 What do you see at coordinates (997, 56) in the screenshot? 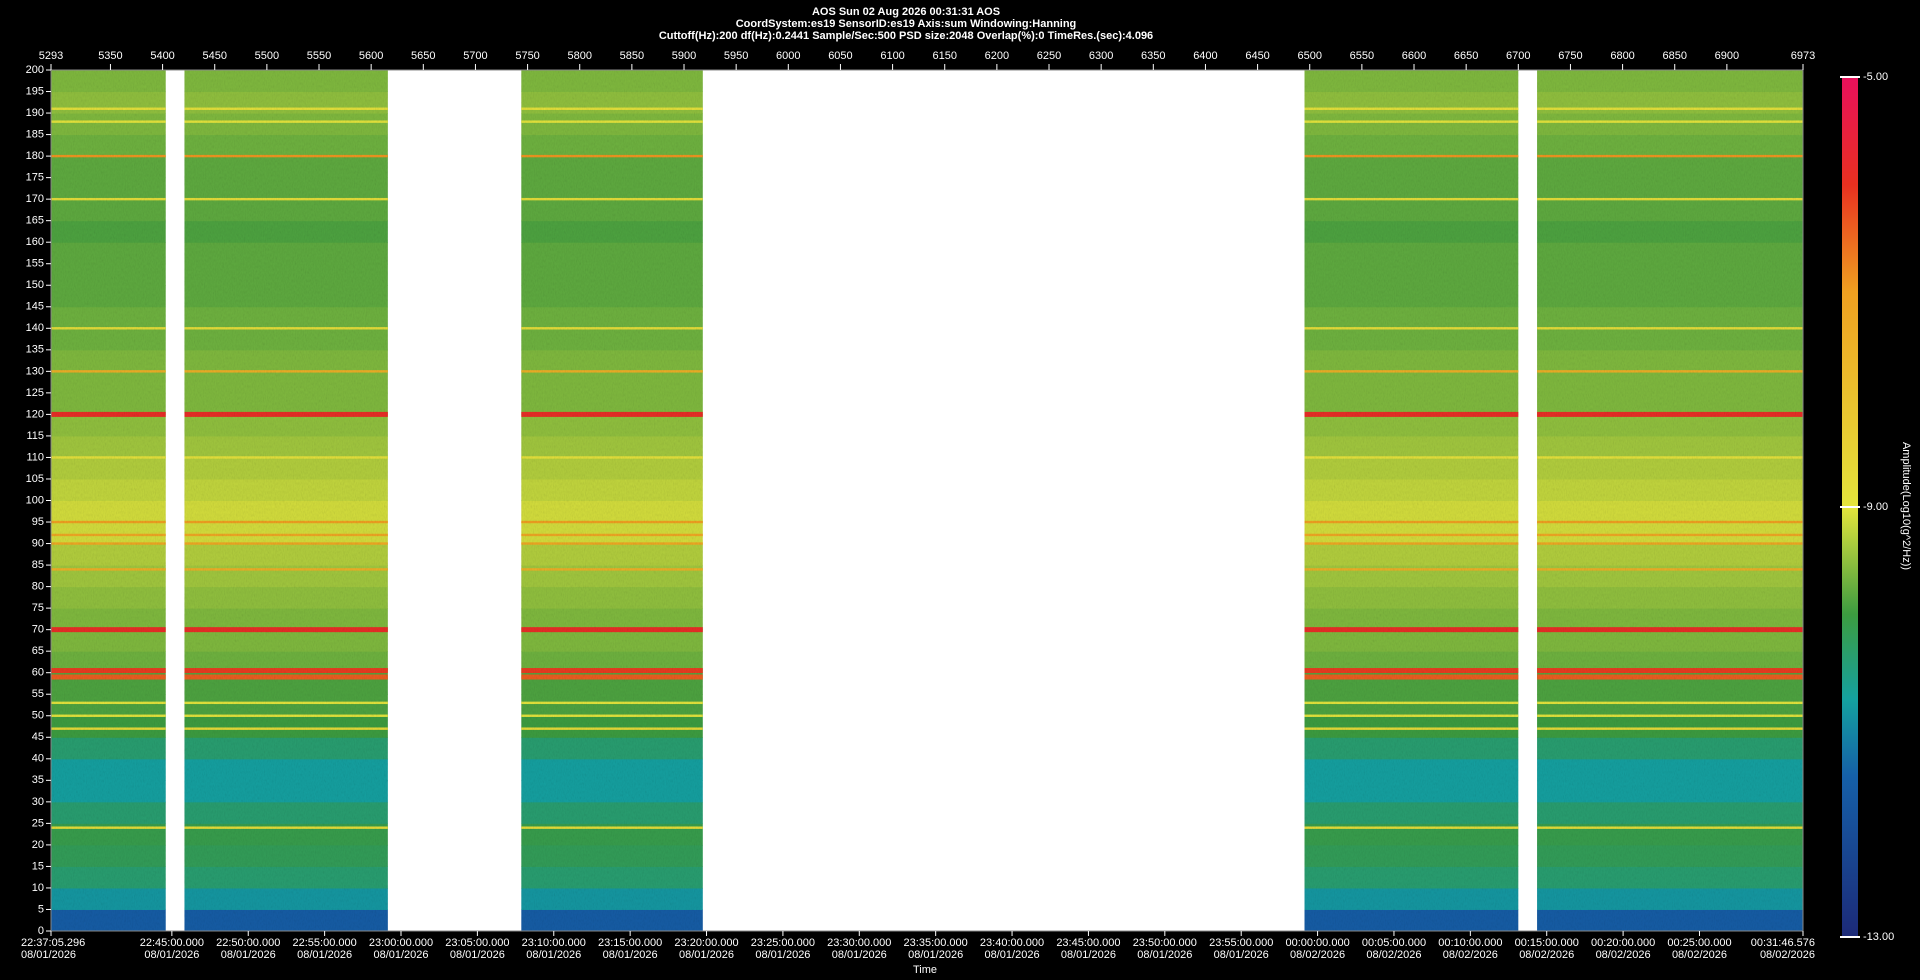
I see `x-tick-label: 6200` at bounding box center [997, 56].